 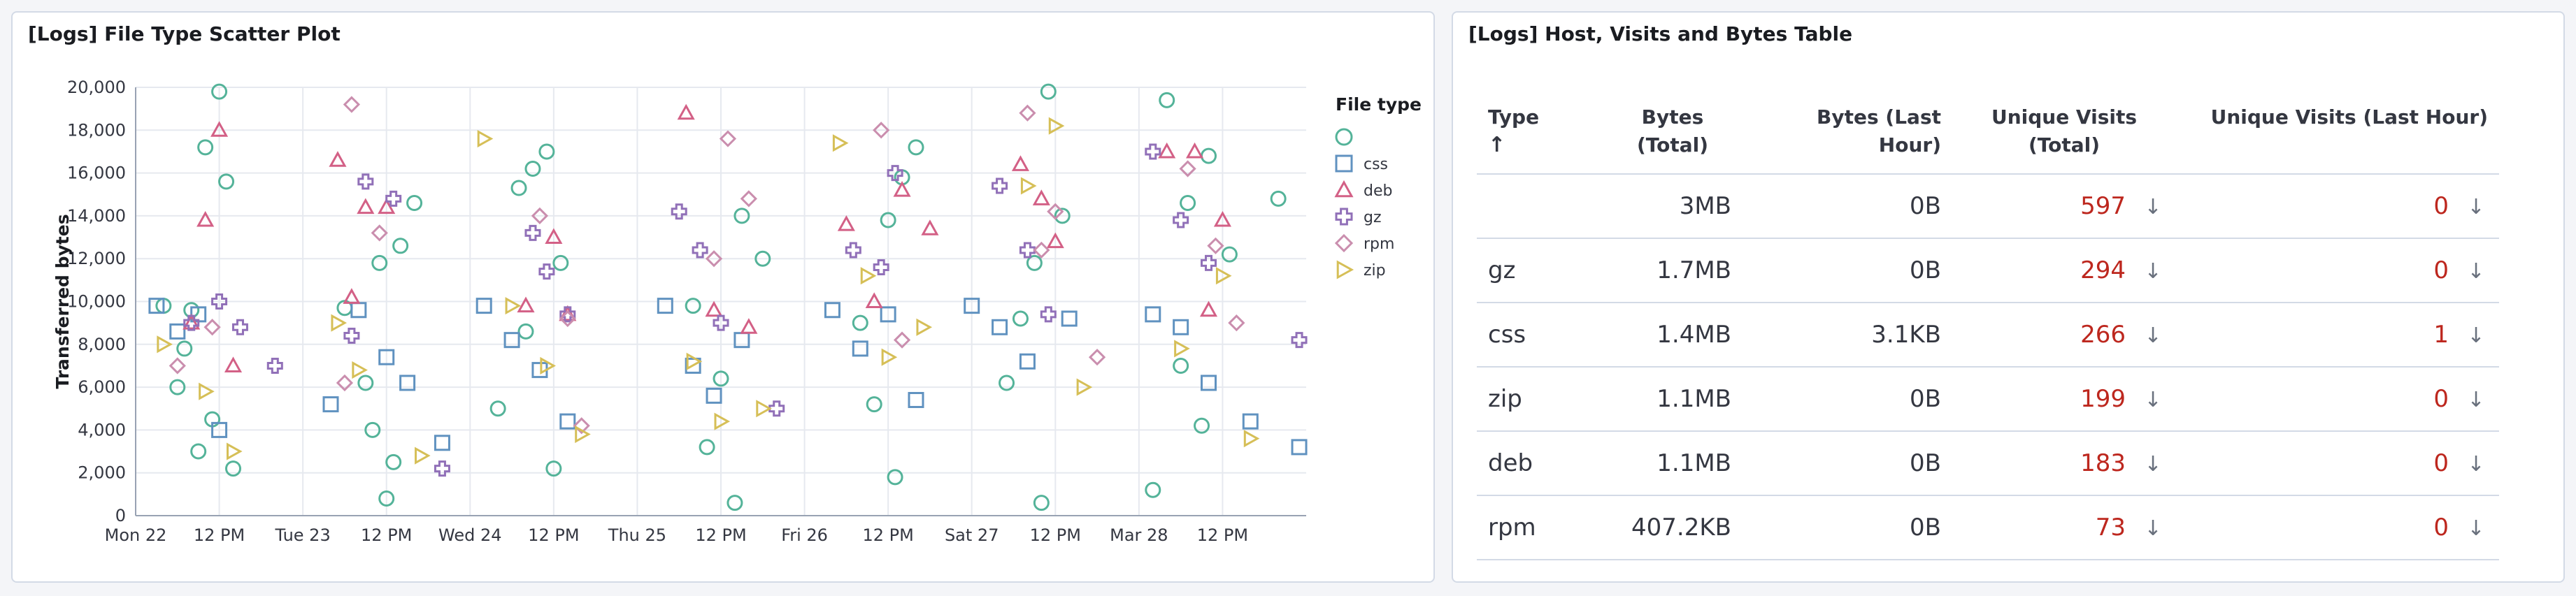 I want to click on column-header-label: Unique Visits (Last Hour), so click(x=2349, y=118).